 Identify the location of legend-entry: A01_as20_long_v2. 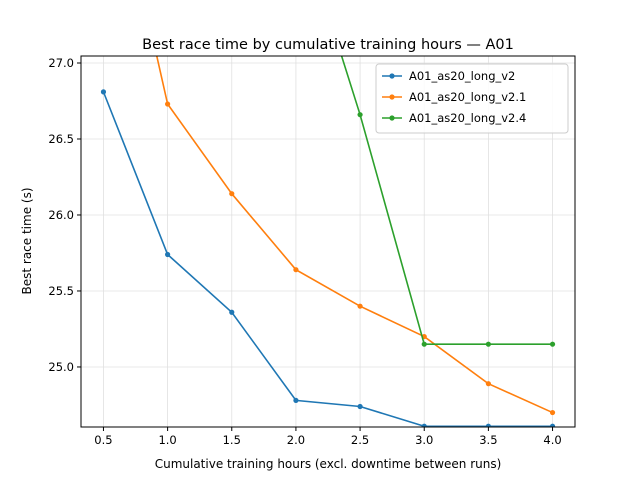
(462, 76).